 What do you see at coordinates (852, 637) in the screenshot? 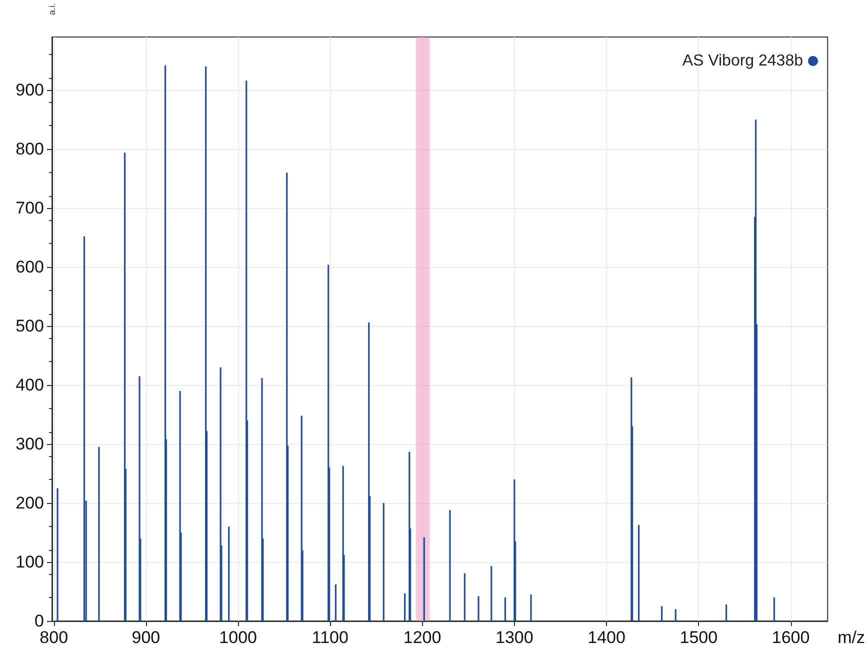
I see `x-axis-title: m/z` at bounding box center [852, 637].